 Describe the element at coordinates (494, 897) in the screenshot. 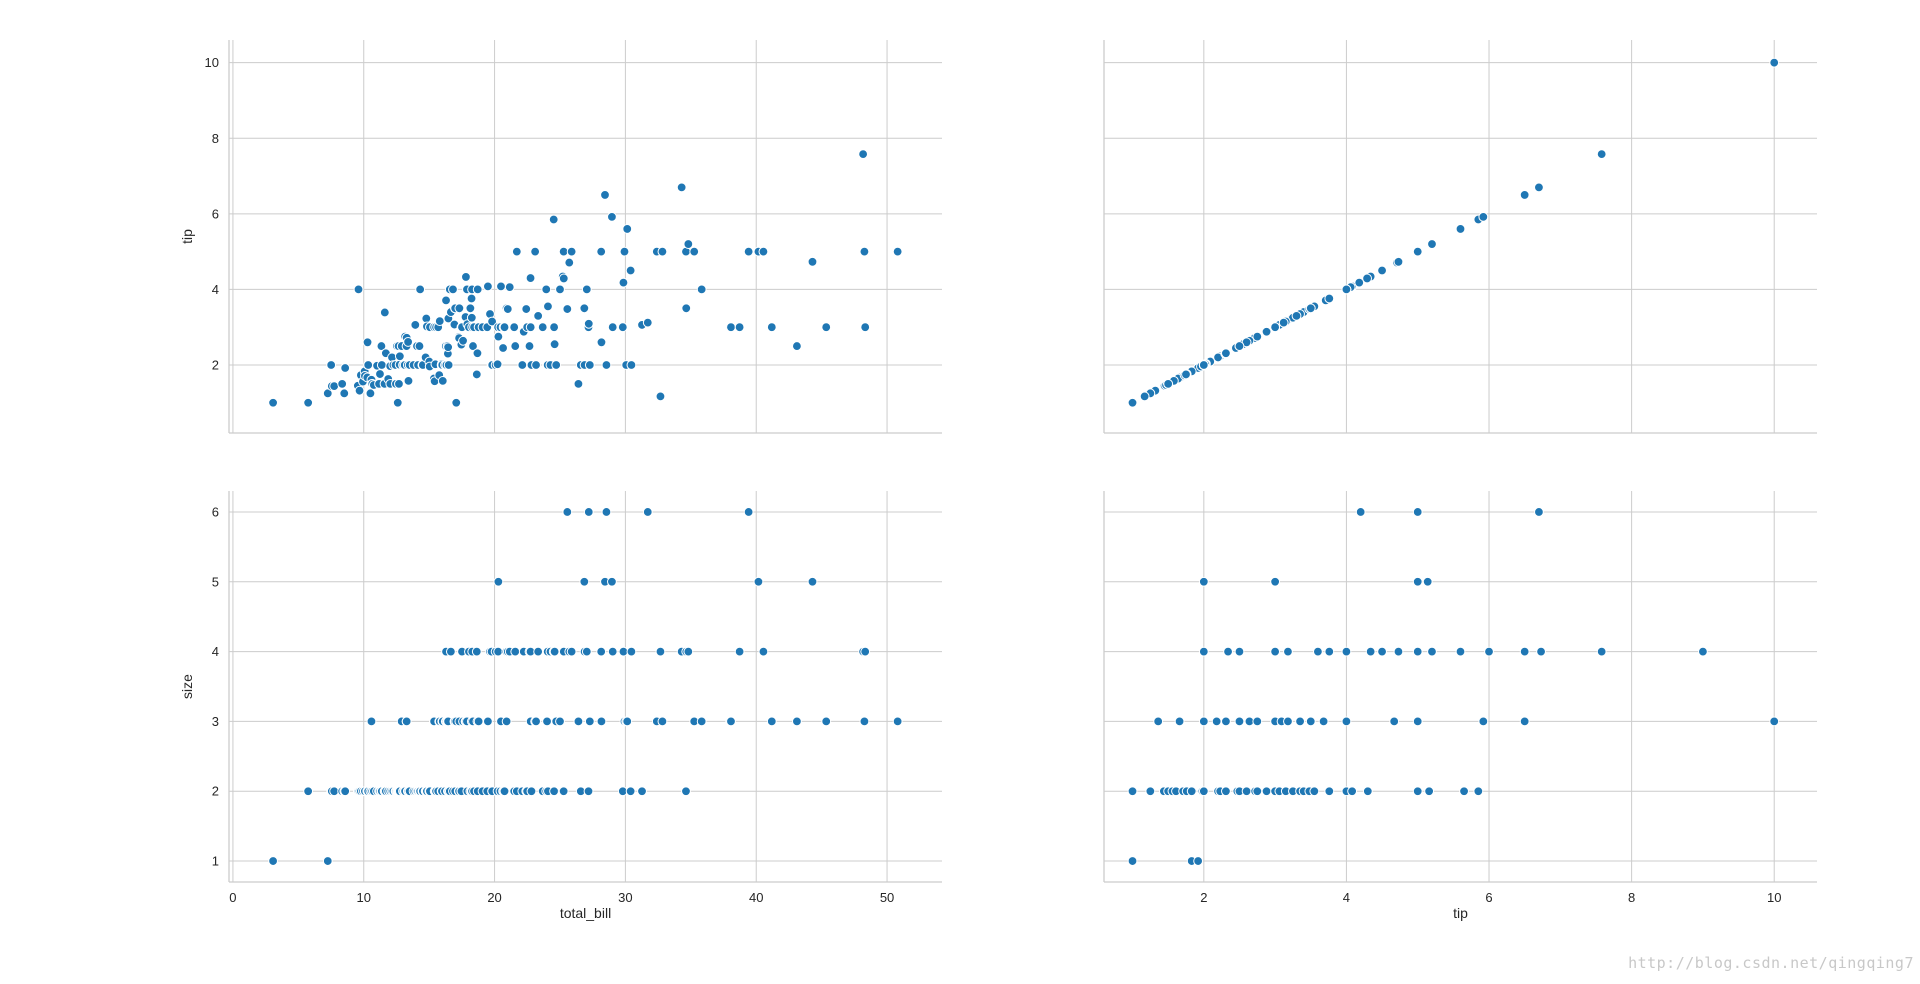

I see `x-tick-label: 20` at that location.